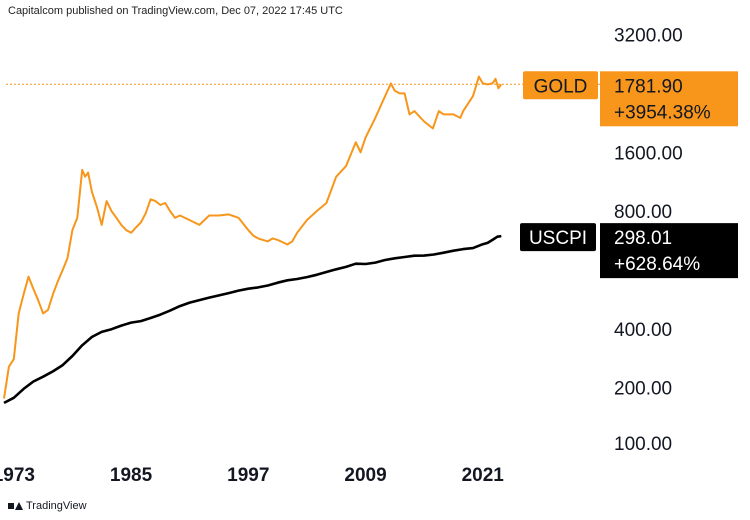 The width and height of the screenshot is (750, 520). I want to click on x-tick-label: 2009, so click(365, 475).